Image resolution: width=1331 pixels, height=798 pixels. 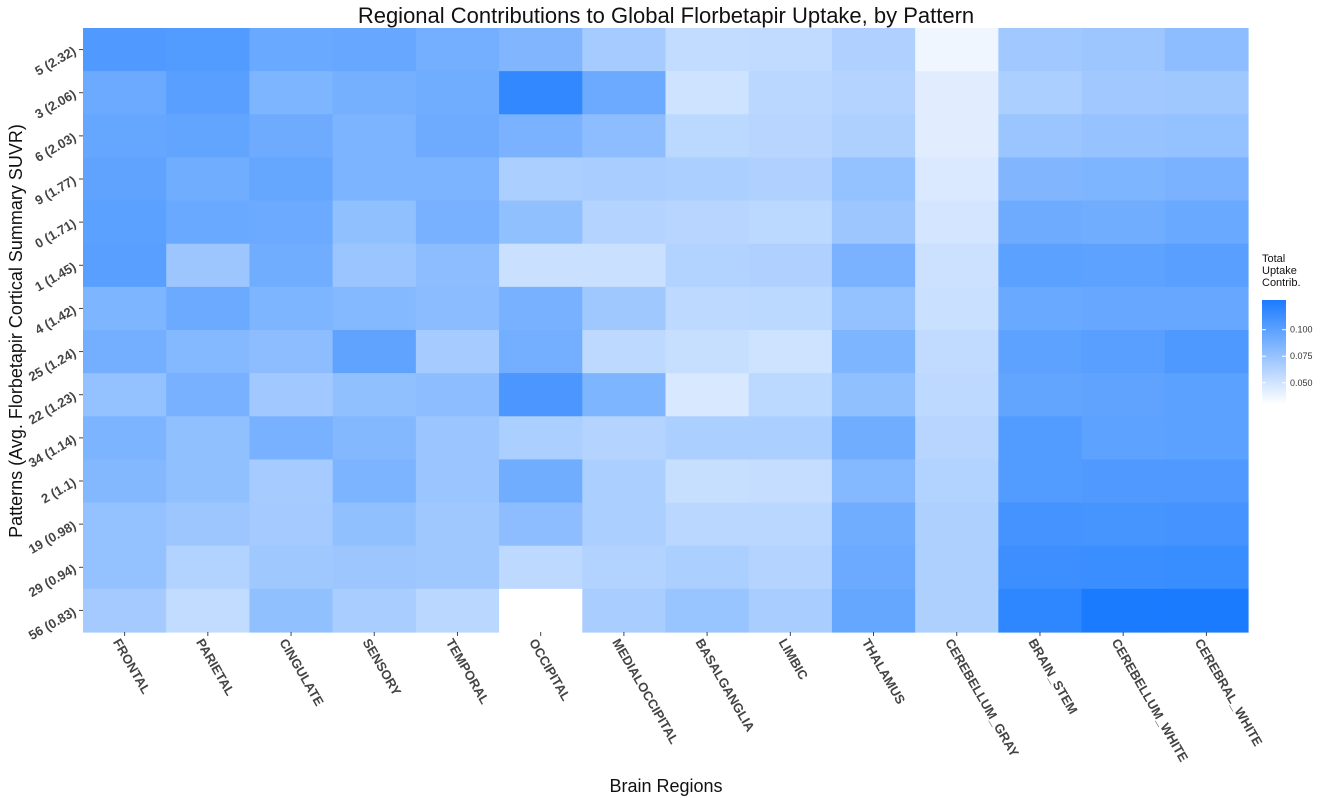 I want to click on y-tick-label: 6 (2.03), so click(x=55, y=147).